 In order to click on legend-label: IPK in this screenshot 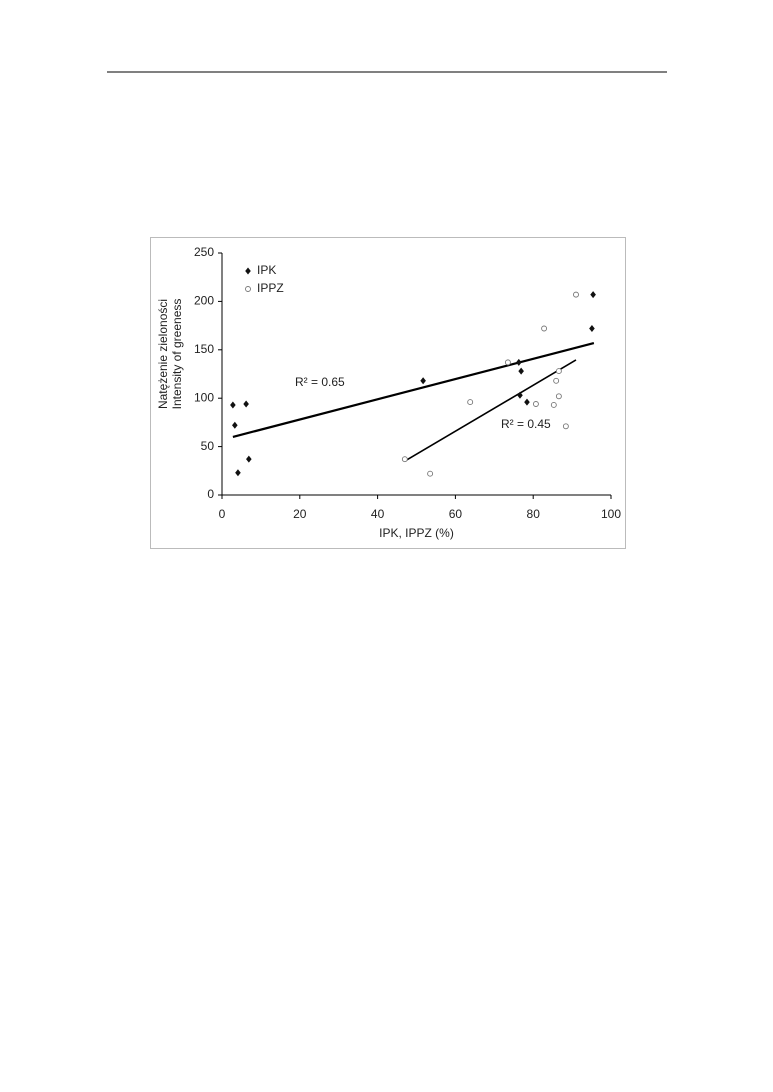, I will do `click(266, 270)`.